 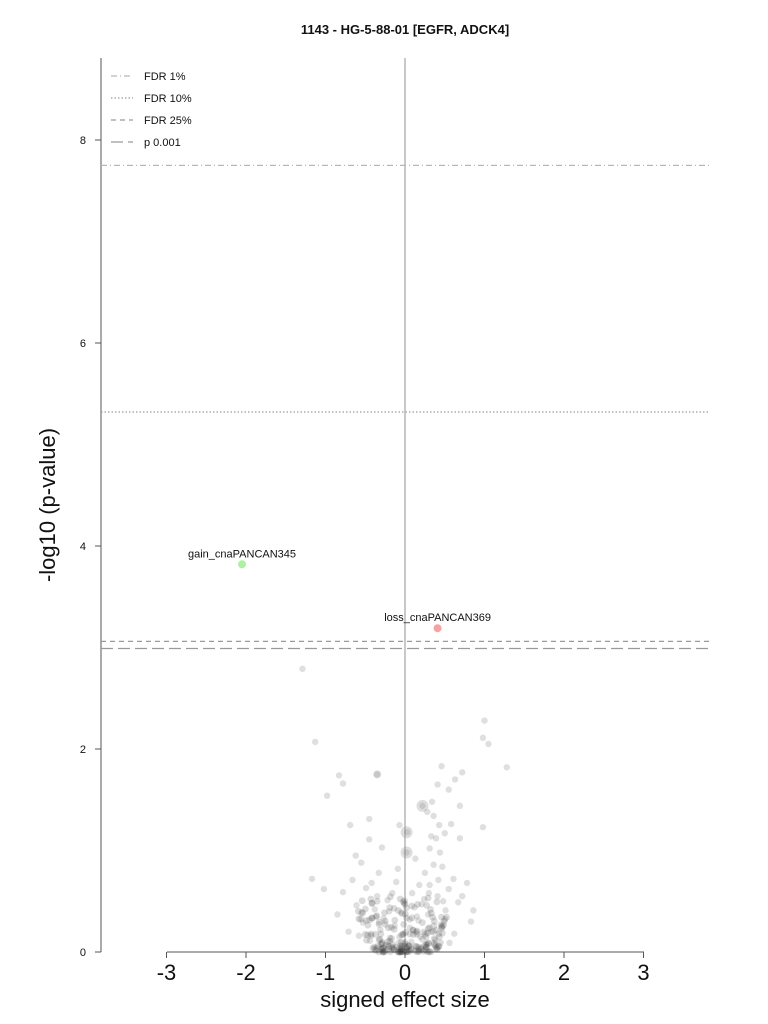 What do you see at coordinates (404, 810) in the screenshot?
I see `data-points` at bounding box center [404, 810].